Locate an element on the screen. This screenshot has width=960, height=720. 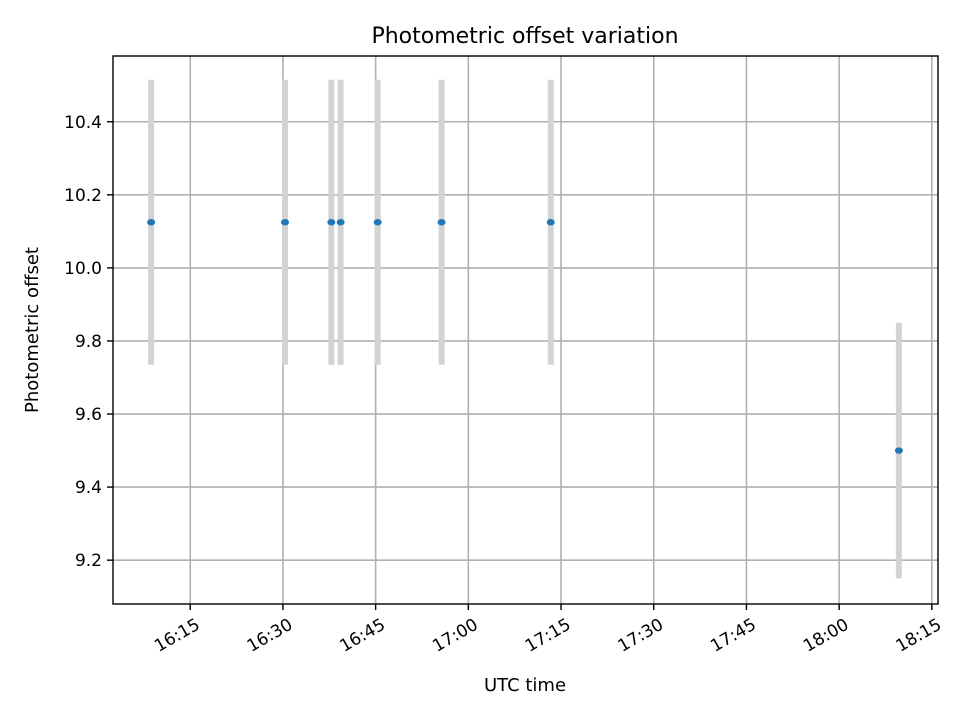
x-axis-label: UTC time is located at coordinates (525, 685).